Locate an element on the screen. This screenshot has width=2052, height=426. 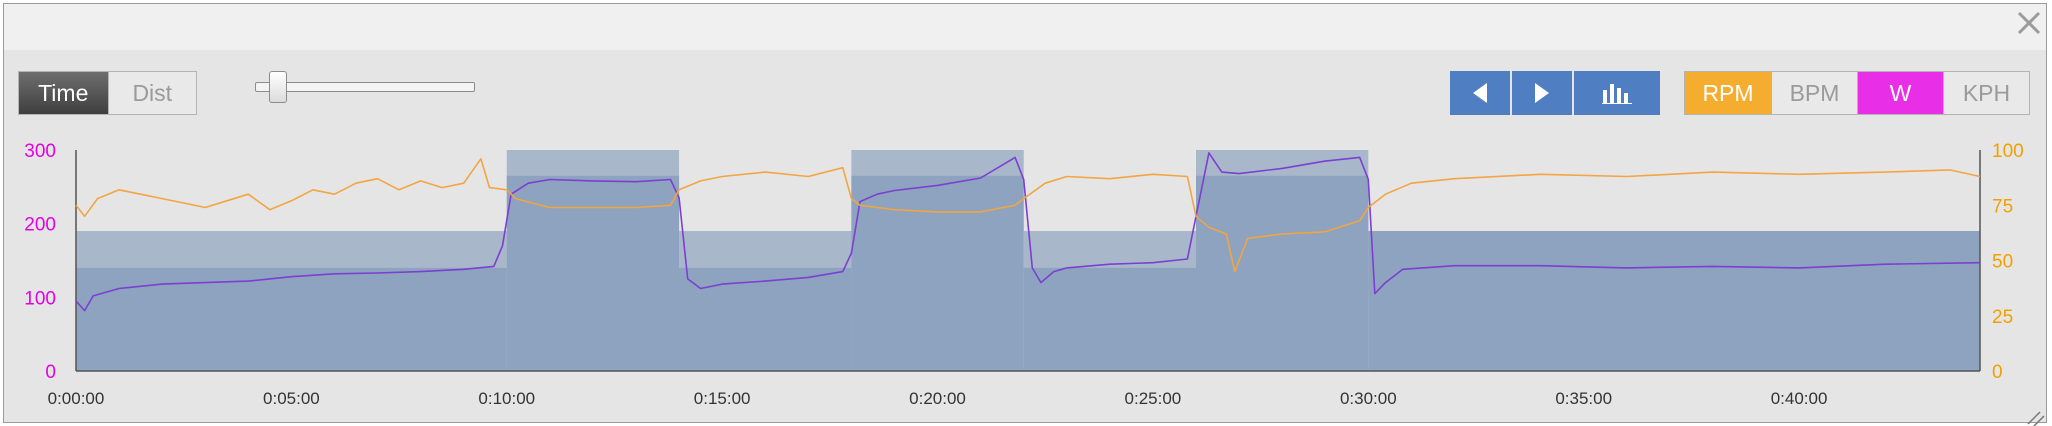
x-tick-label: 0:10:00 is located at coordinates (506, 398).